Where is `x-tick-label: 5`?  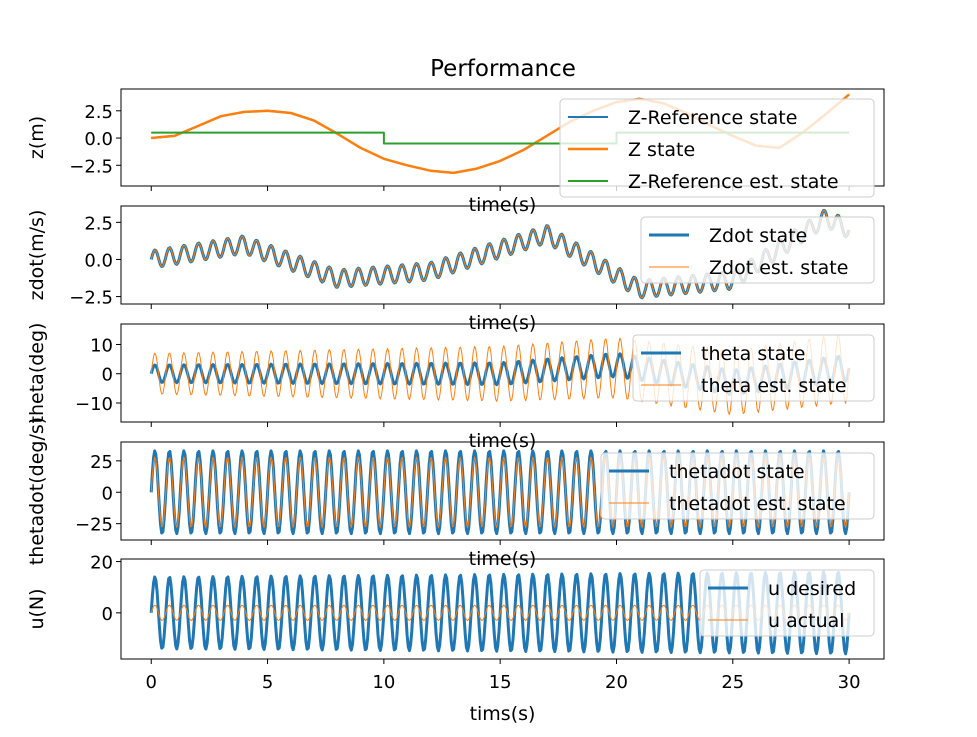 x-tick-label: 5 is located at coordinates (267, 682).